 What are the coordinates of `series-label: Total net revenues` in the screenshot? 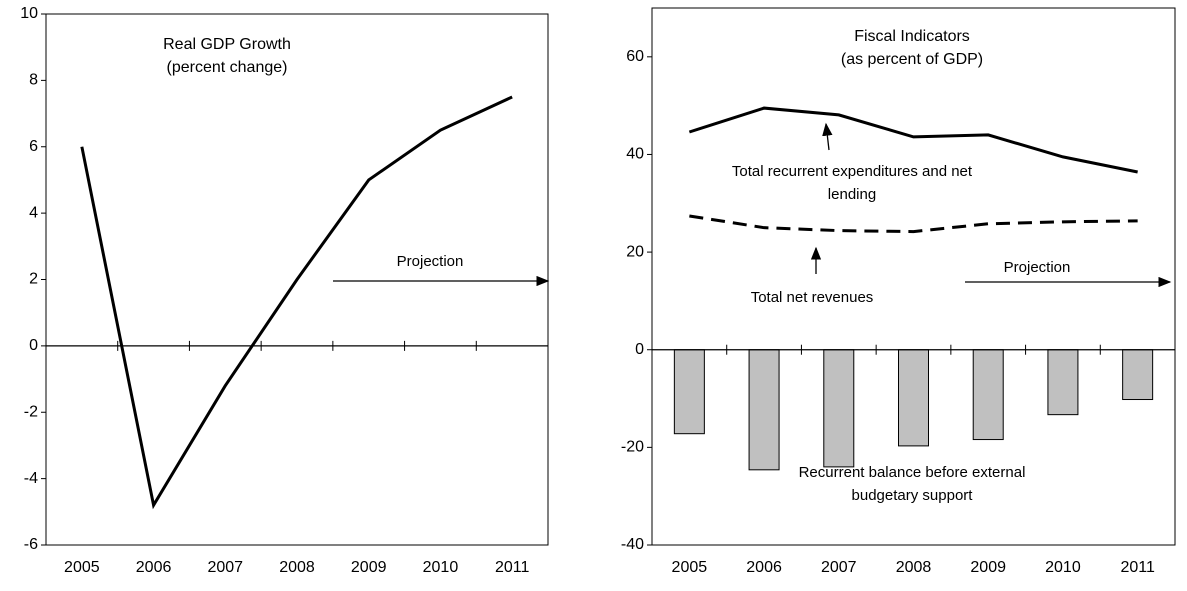 It's located at (812, 297).